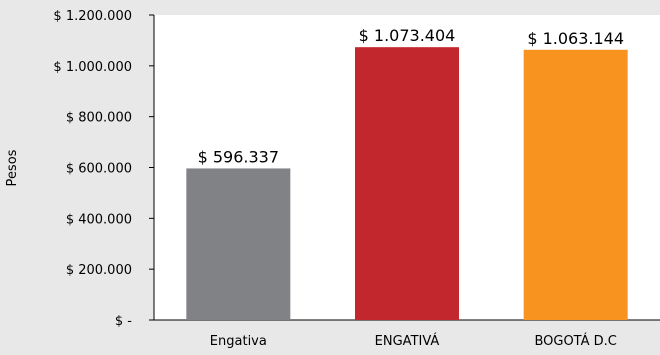  What do you see at coordinates (407, 341) in the screenshot?
I see `x-tick-label: ENGATIVÁ` at bounding box center [407, 341].